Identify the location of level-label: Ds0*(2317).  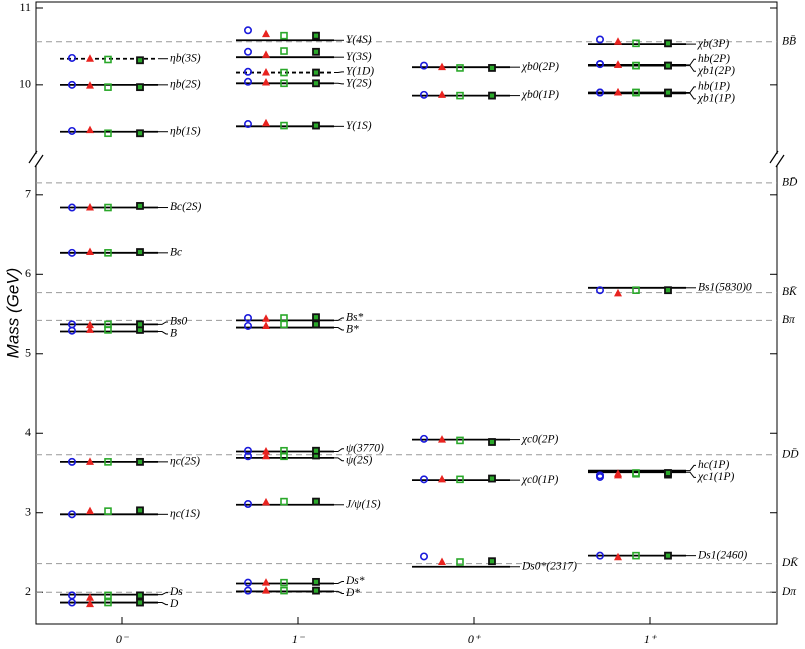
(549, 566).